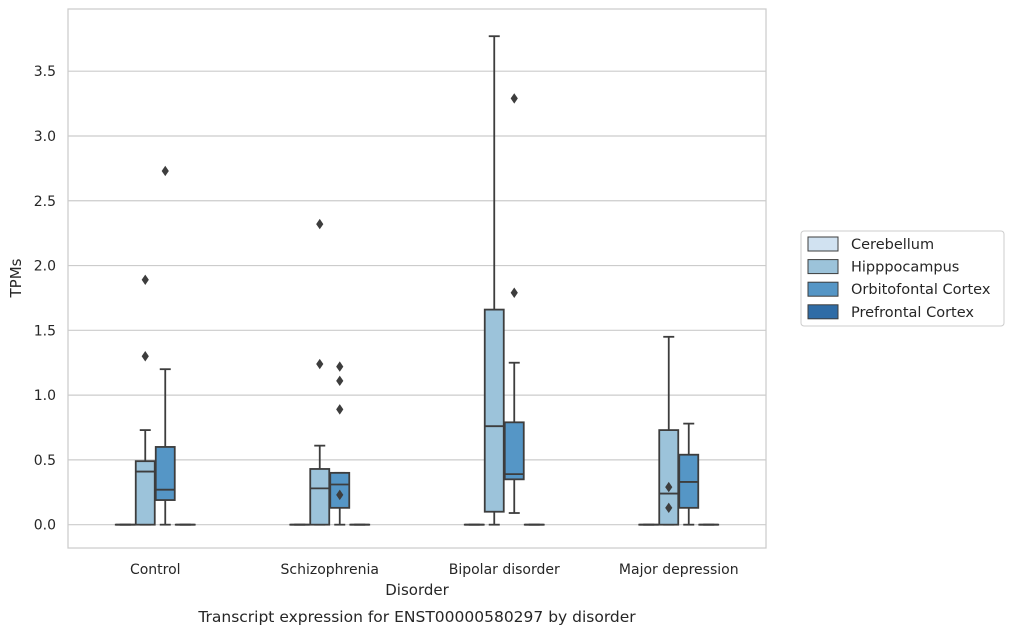  I want to click on x-axis-label: Disorder, so click(417, 590).